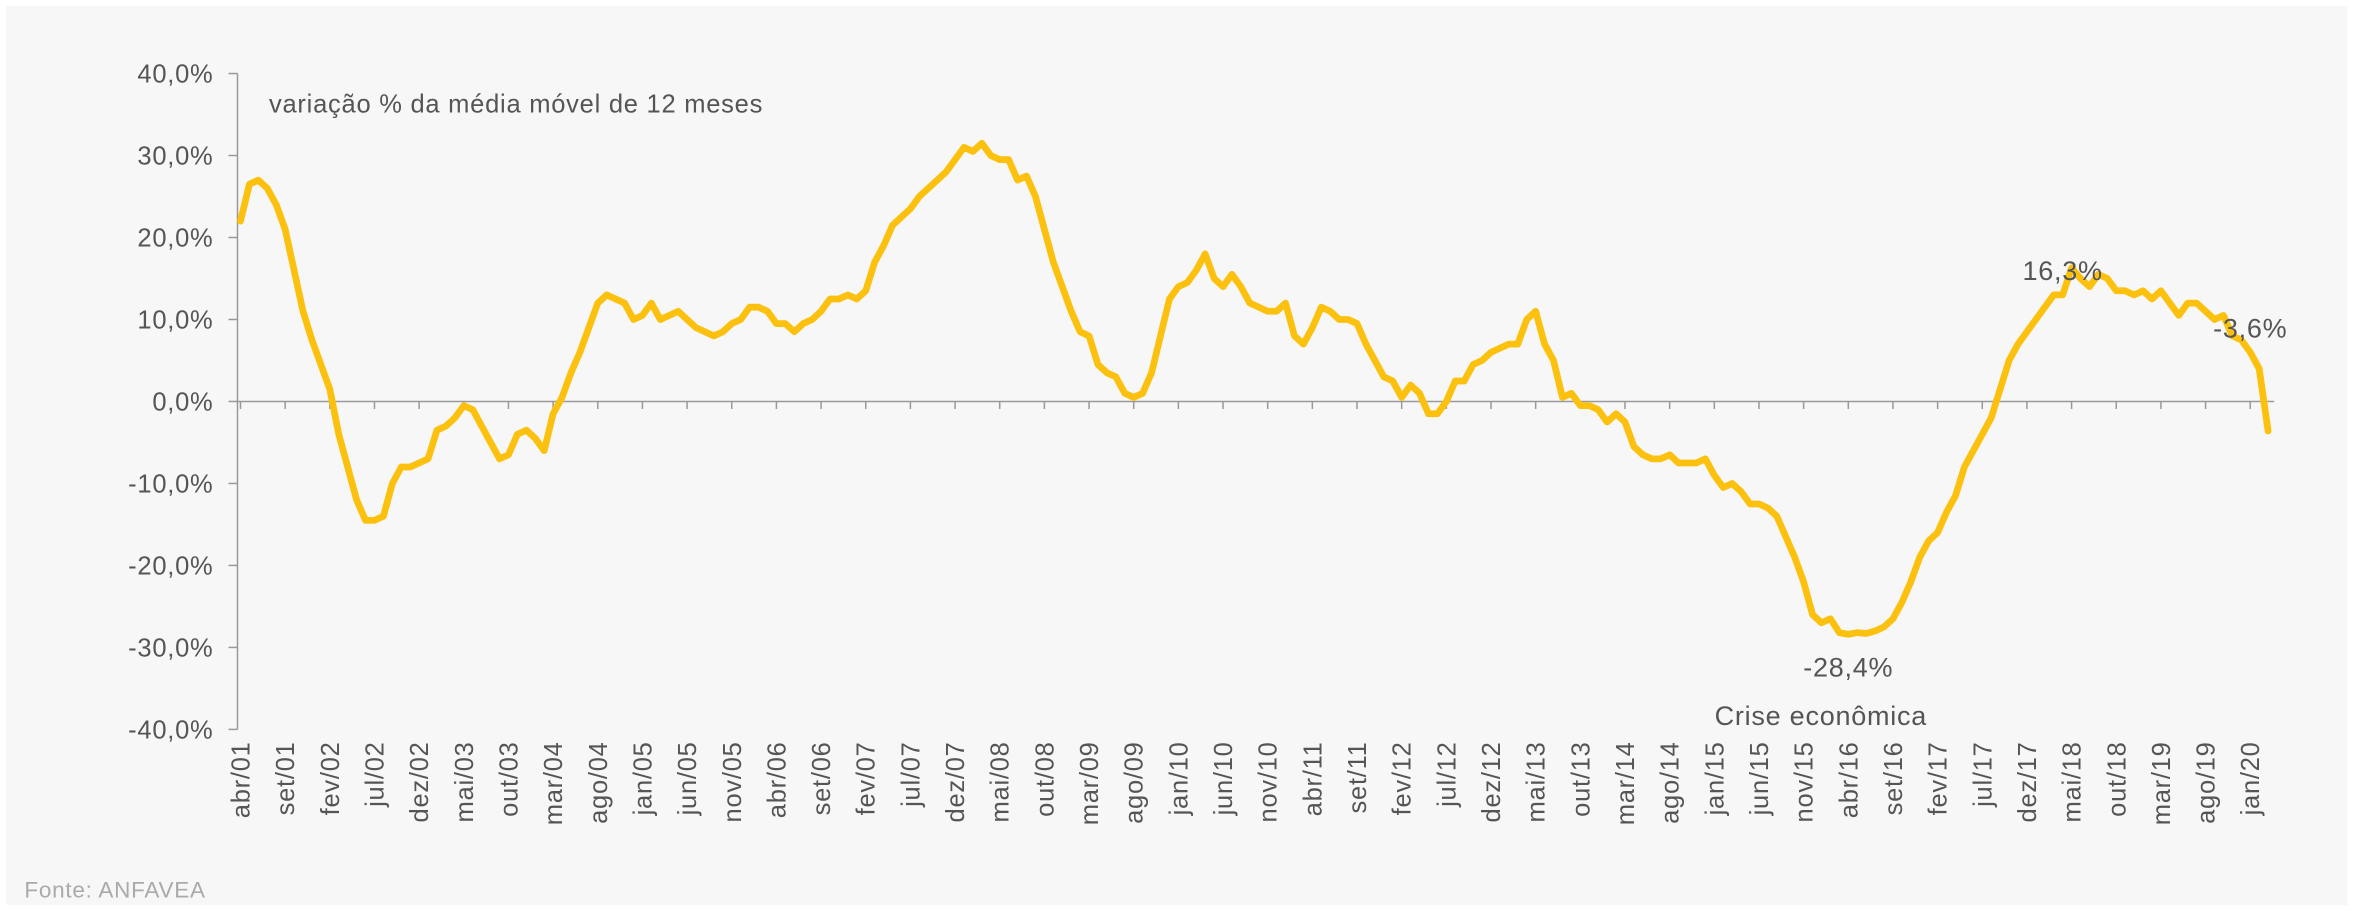  What do you see at coordinates (1135, 782) in the screenshot?
I see `x-tick-label: ago/09` at bounding box center [1135, 782].